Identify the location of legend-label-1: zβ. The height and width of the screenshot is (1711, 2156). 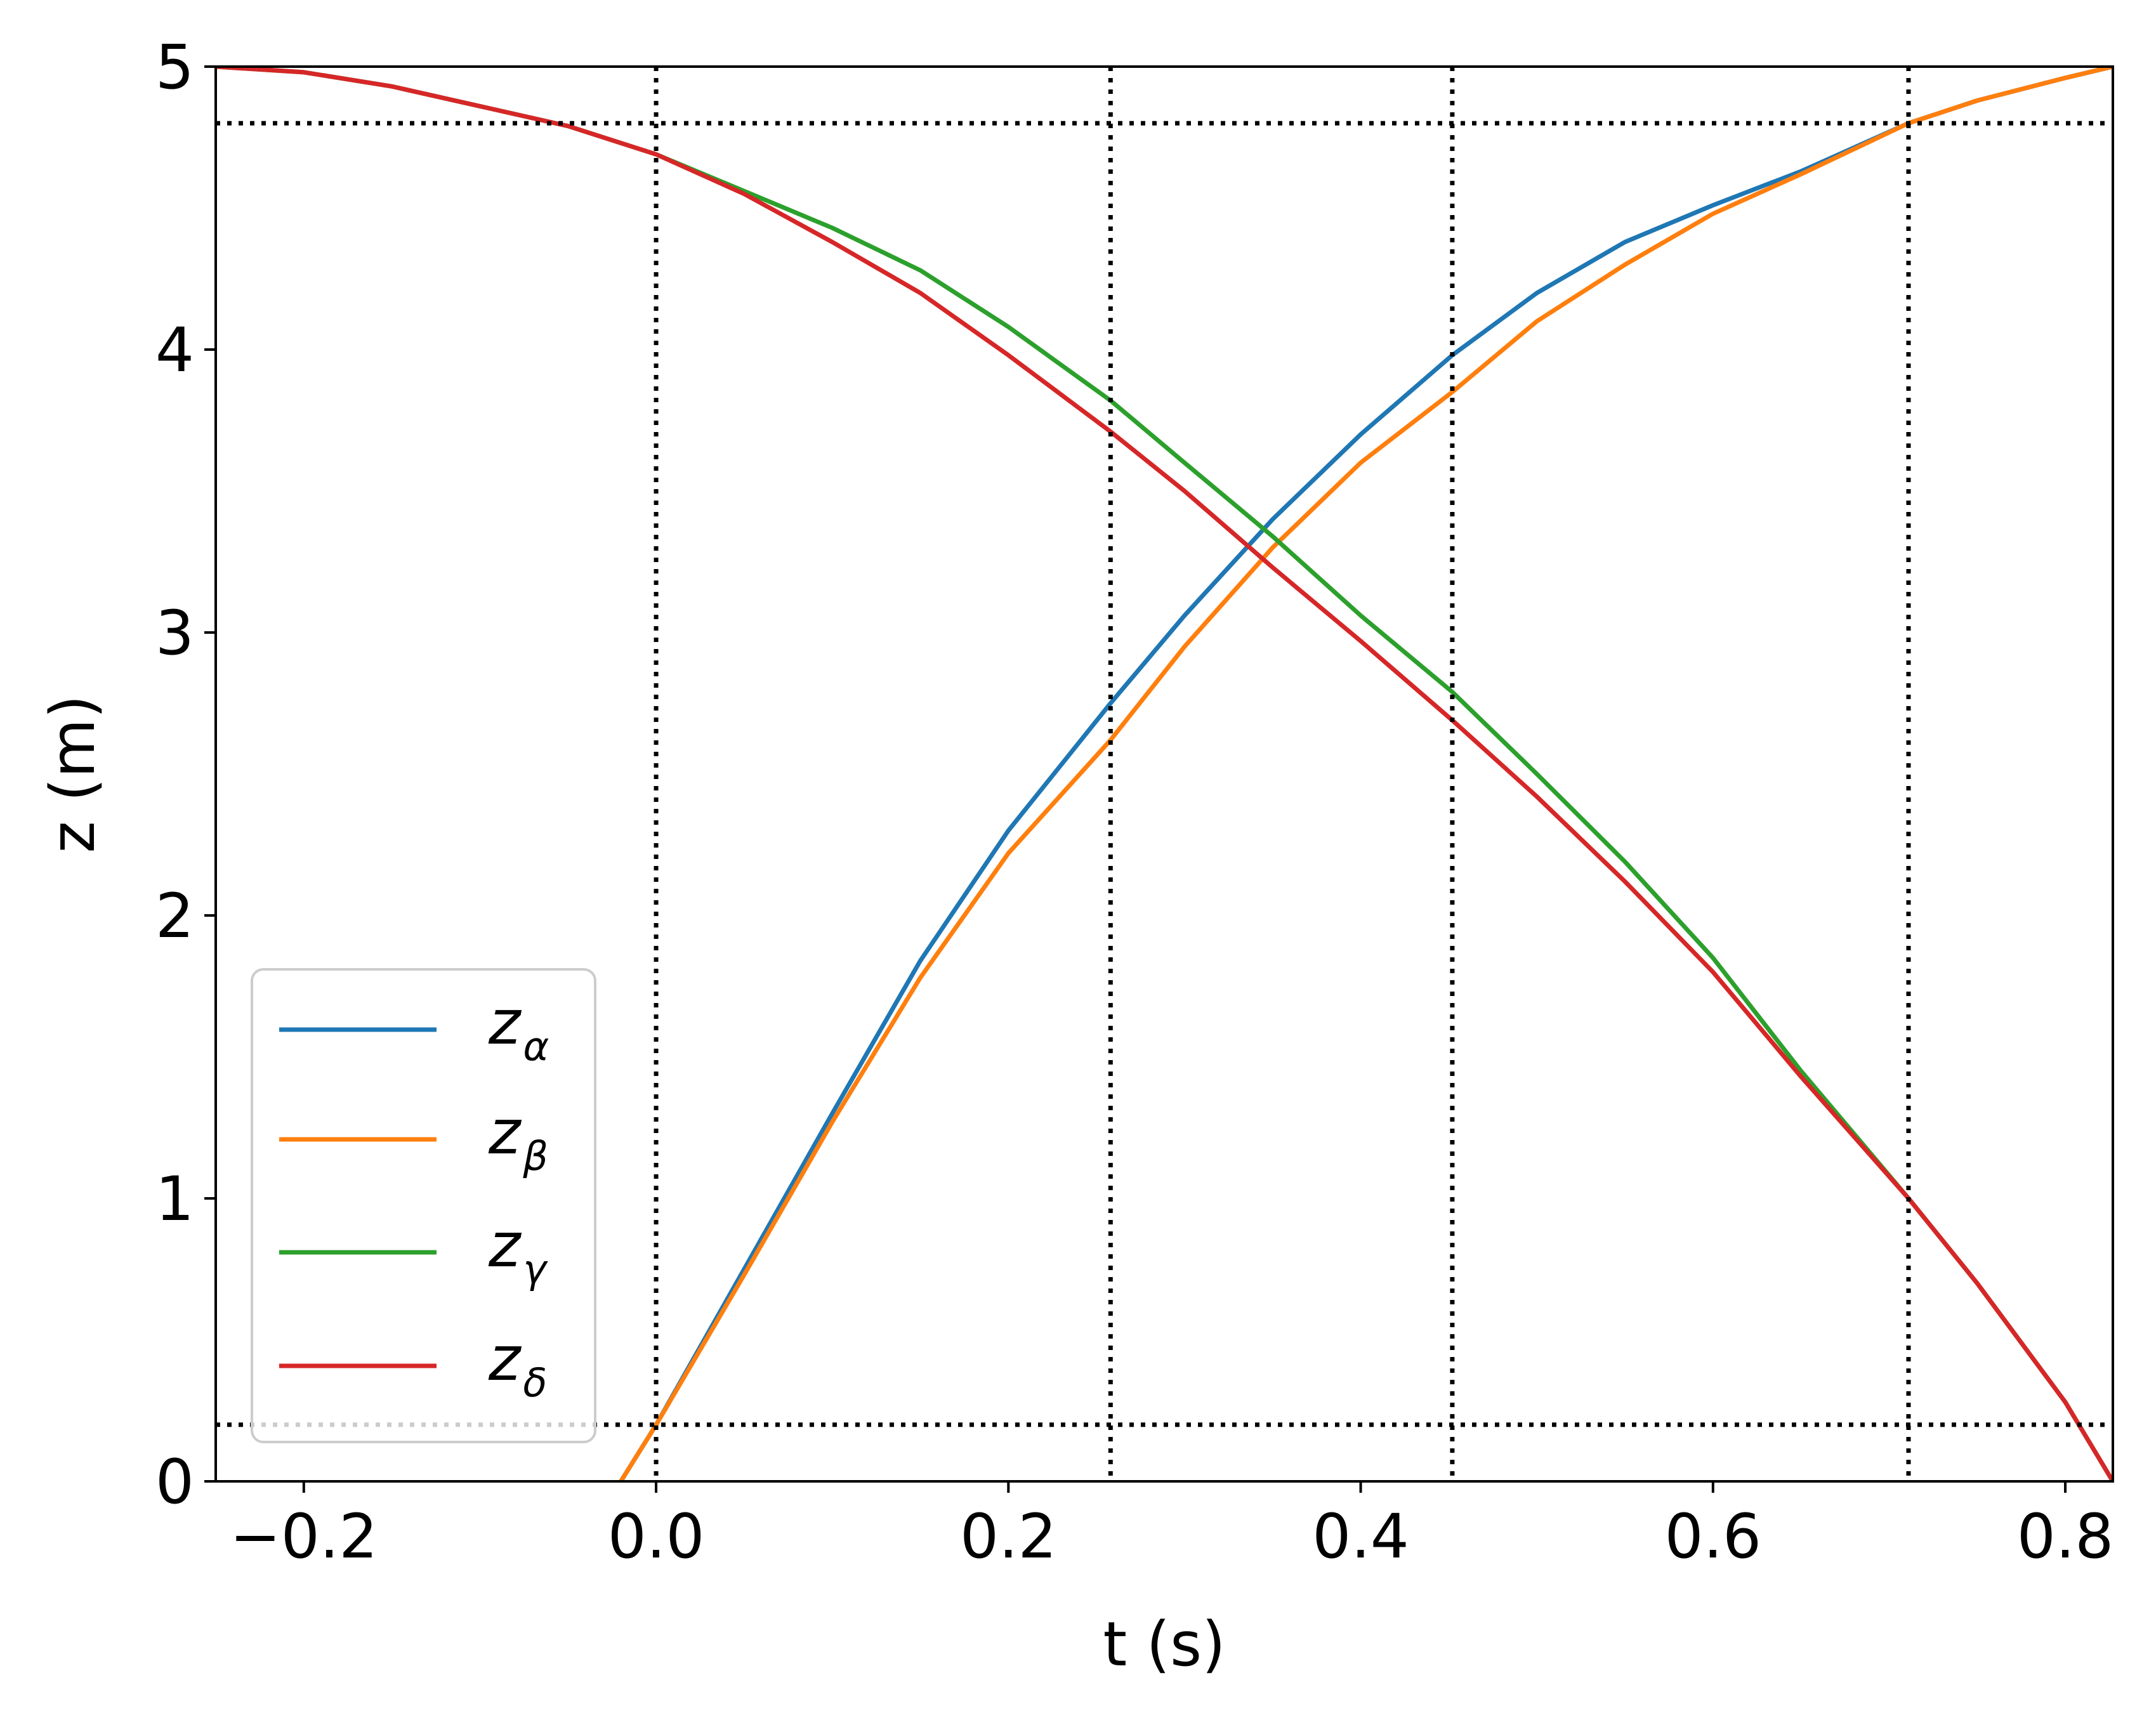
(518, 1138).